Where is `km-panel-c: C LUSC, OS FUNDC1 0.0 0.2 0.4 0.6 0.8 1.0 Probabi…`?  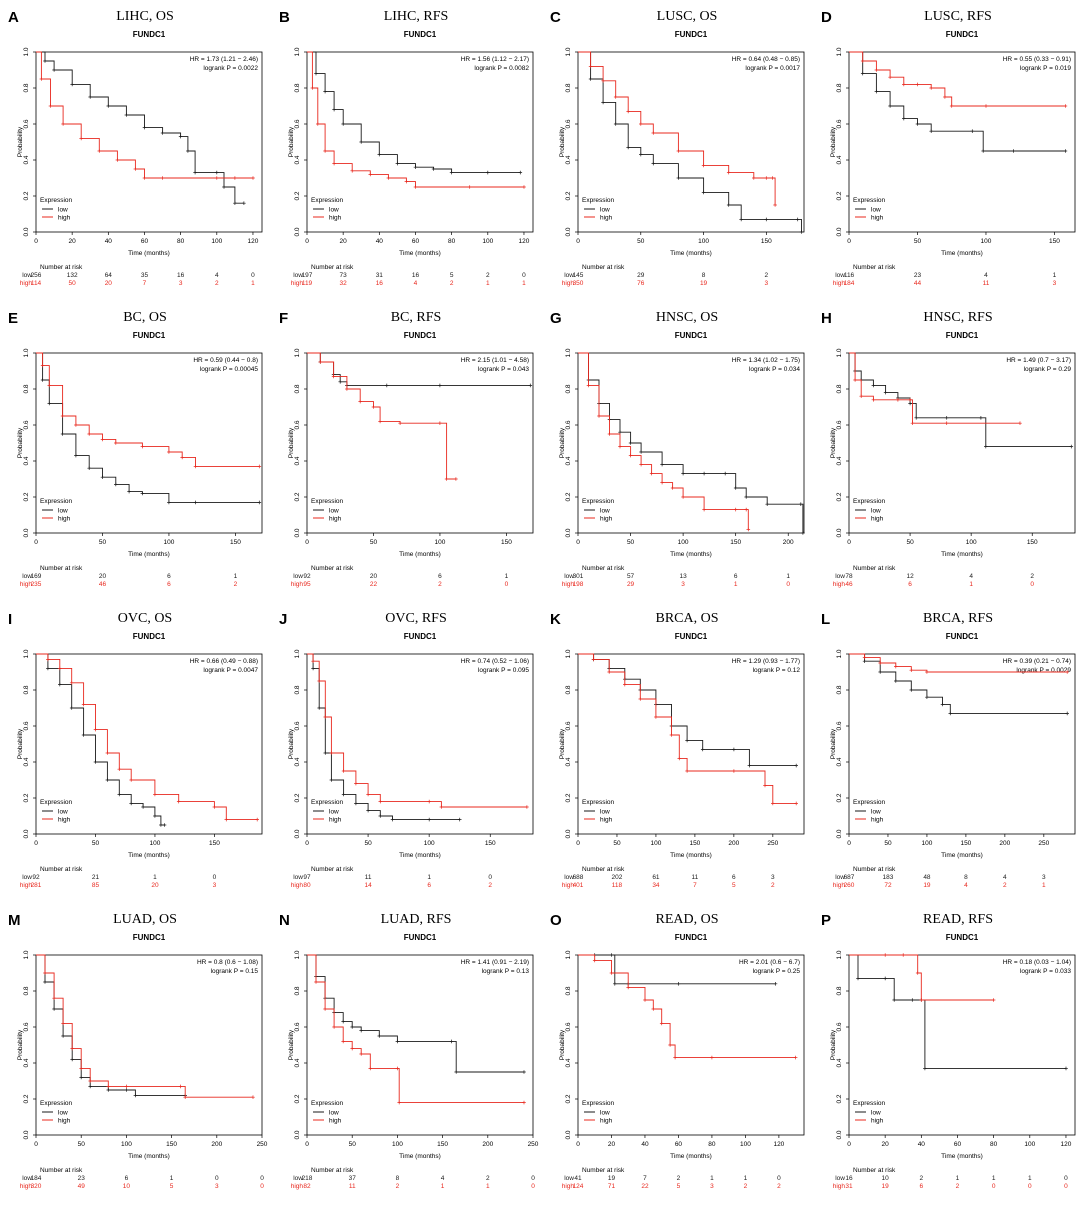
km-panel-c: C LUSC, OS FUNDC1 0.0 0.2 0.4 0.6 0.8 1.0 Probabi… is located at coordinates (677, 150).